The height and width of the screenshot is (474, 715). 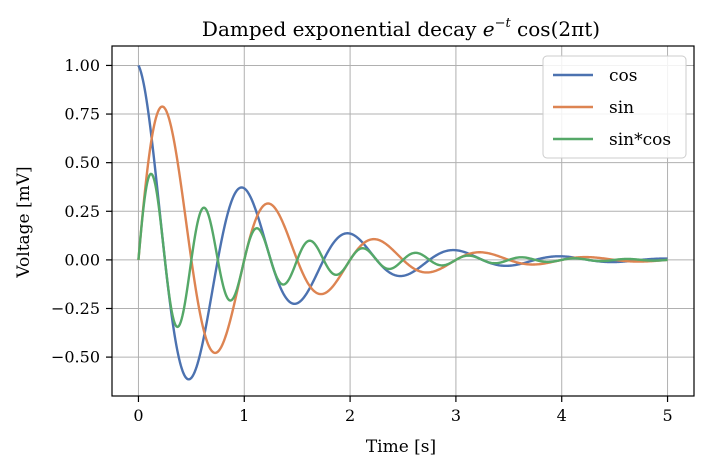 What do you see at coordinates (82, 65) in the screenshot?
I see `y-tick-label: 1.00` at bounding box center [82, 65].